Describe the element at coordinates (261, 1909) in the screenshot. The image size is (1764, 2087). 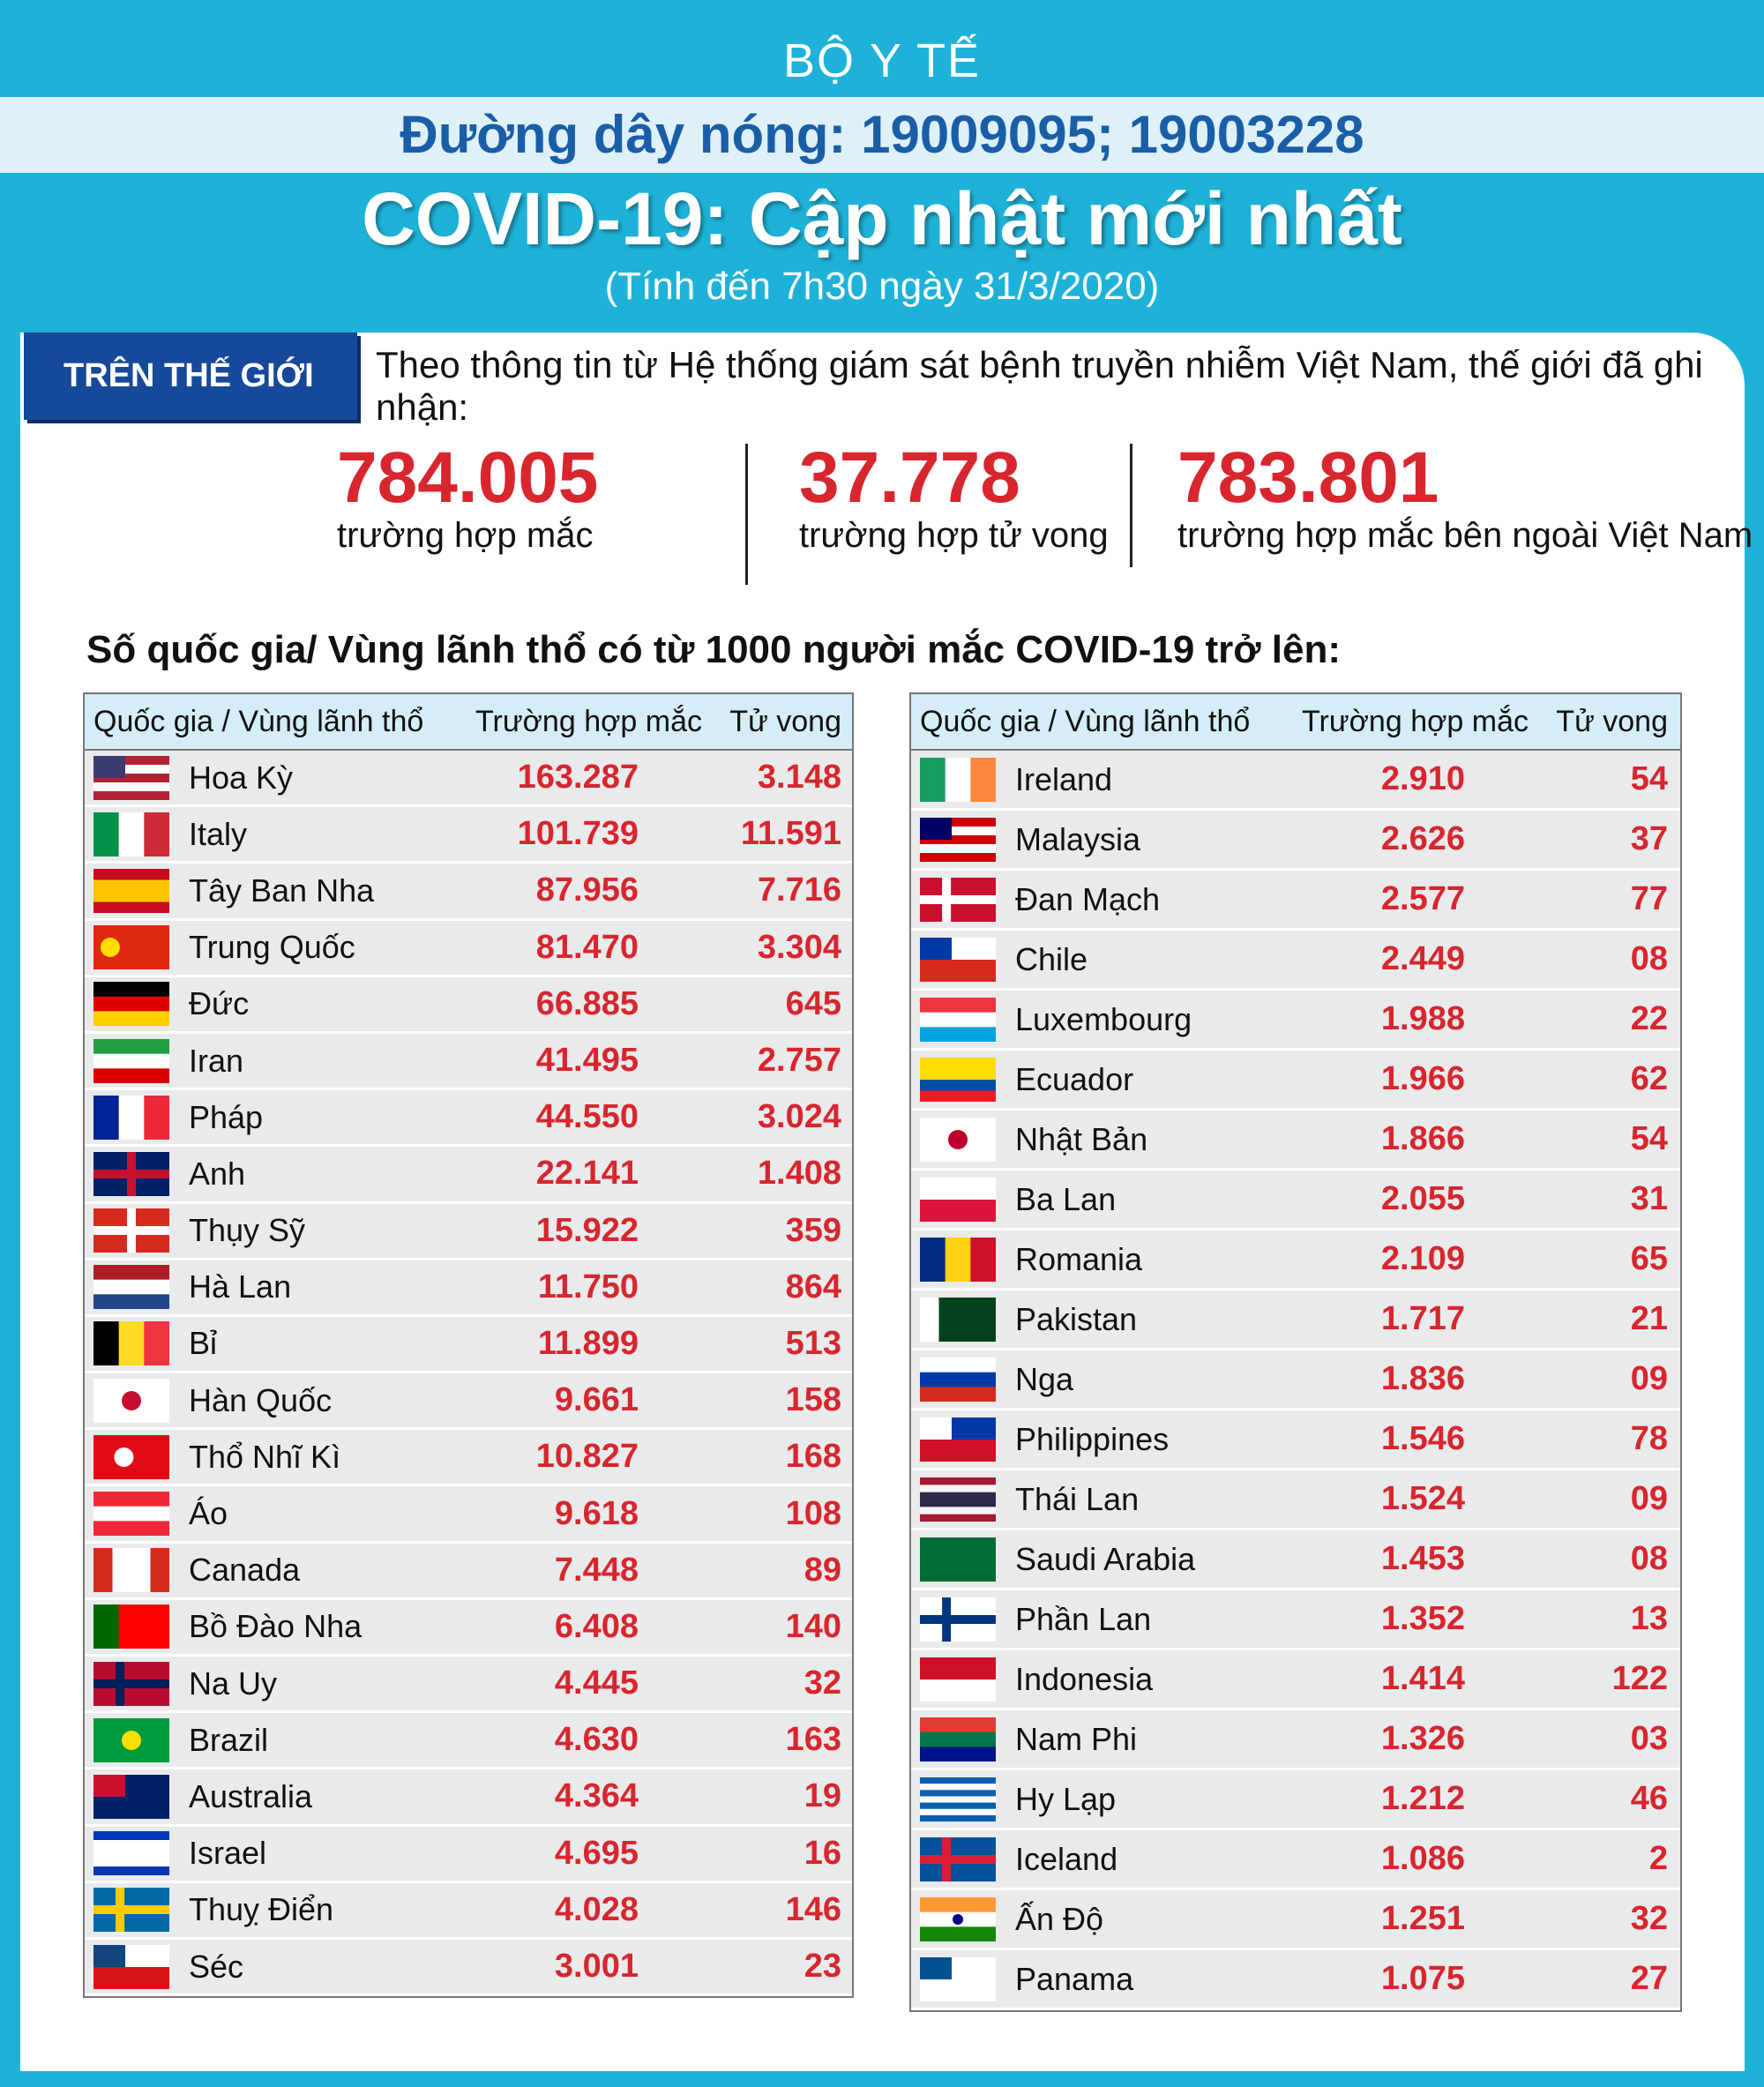
I see `country: Thuỵ Điển` at that location.